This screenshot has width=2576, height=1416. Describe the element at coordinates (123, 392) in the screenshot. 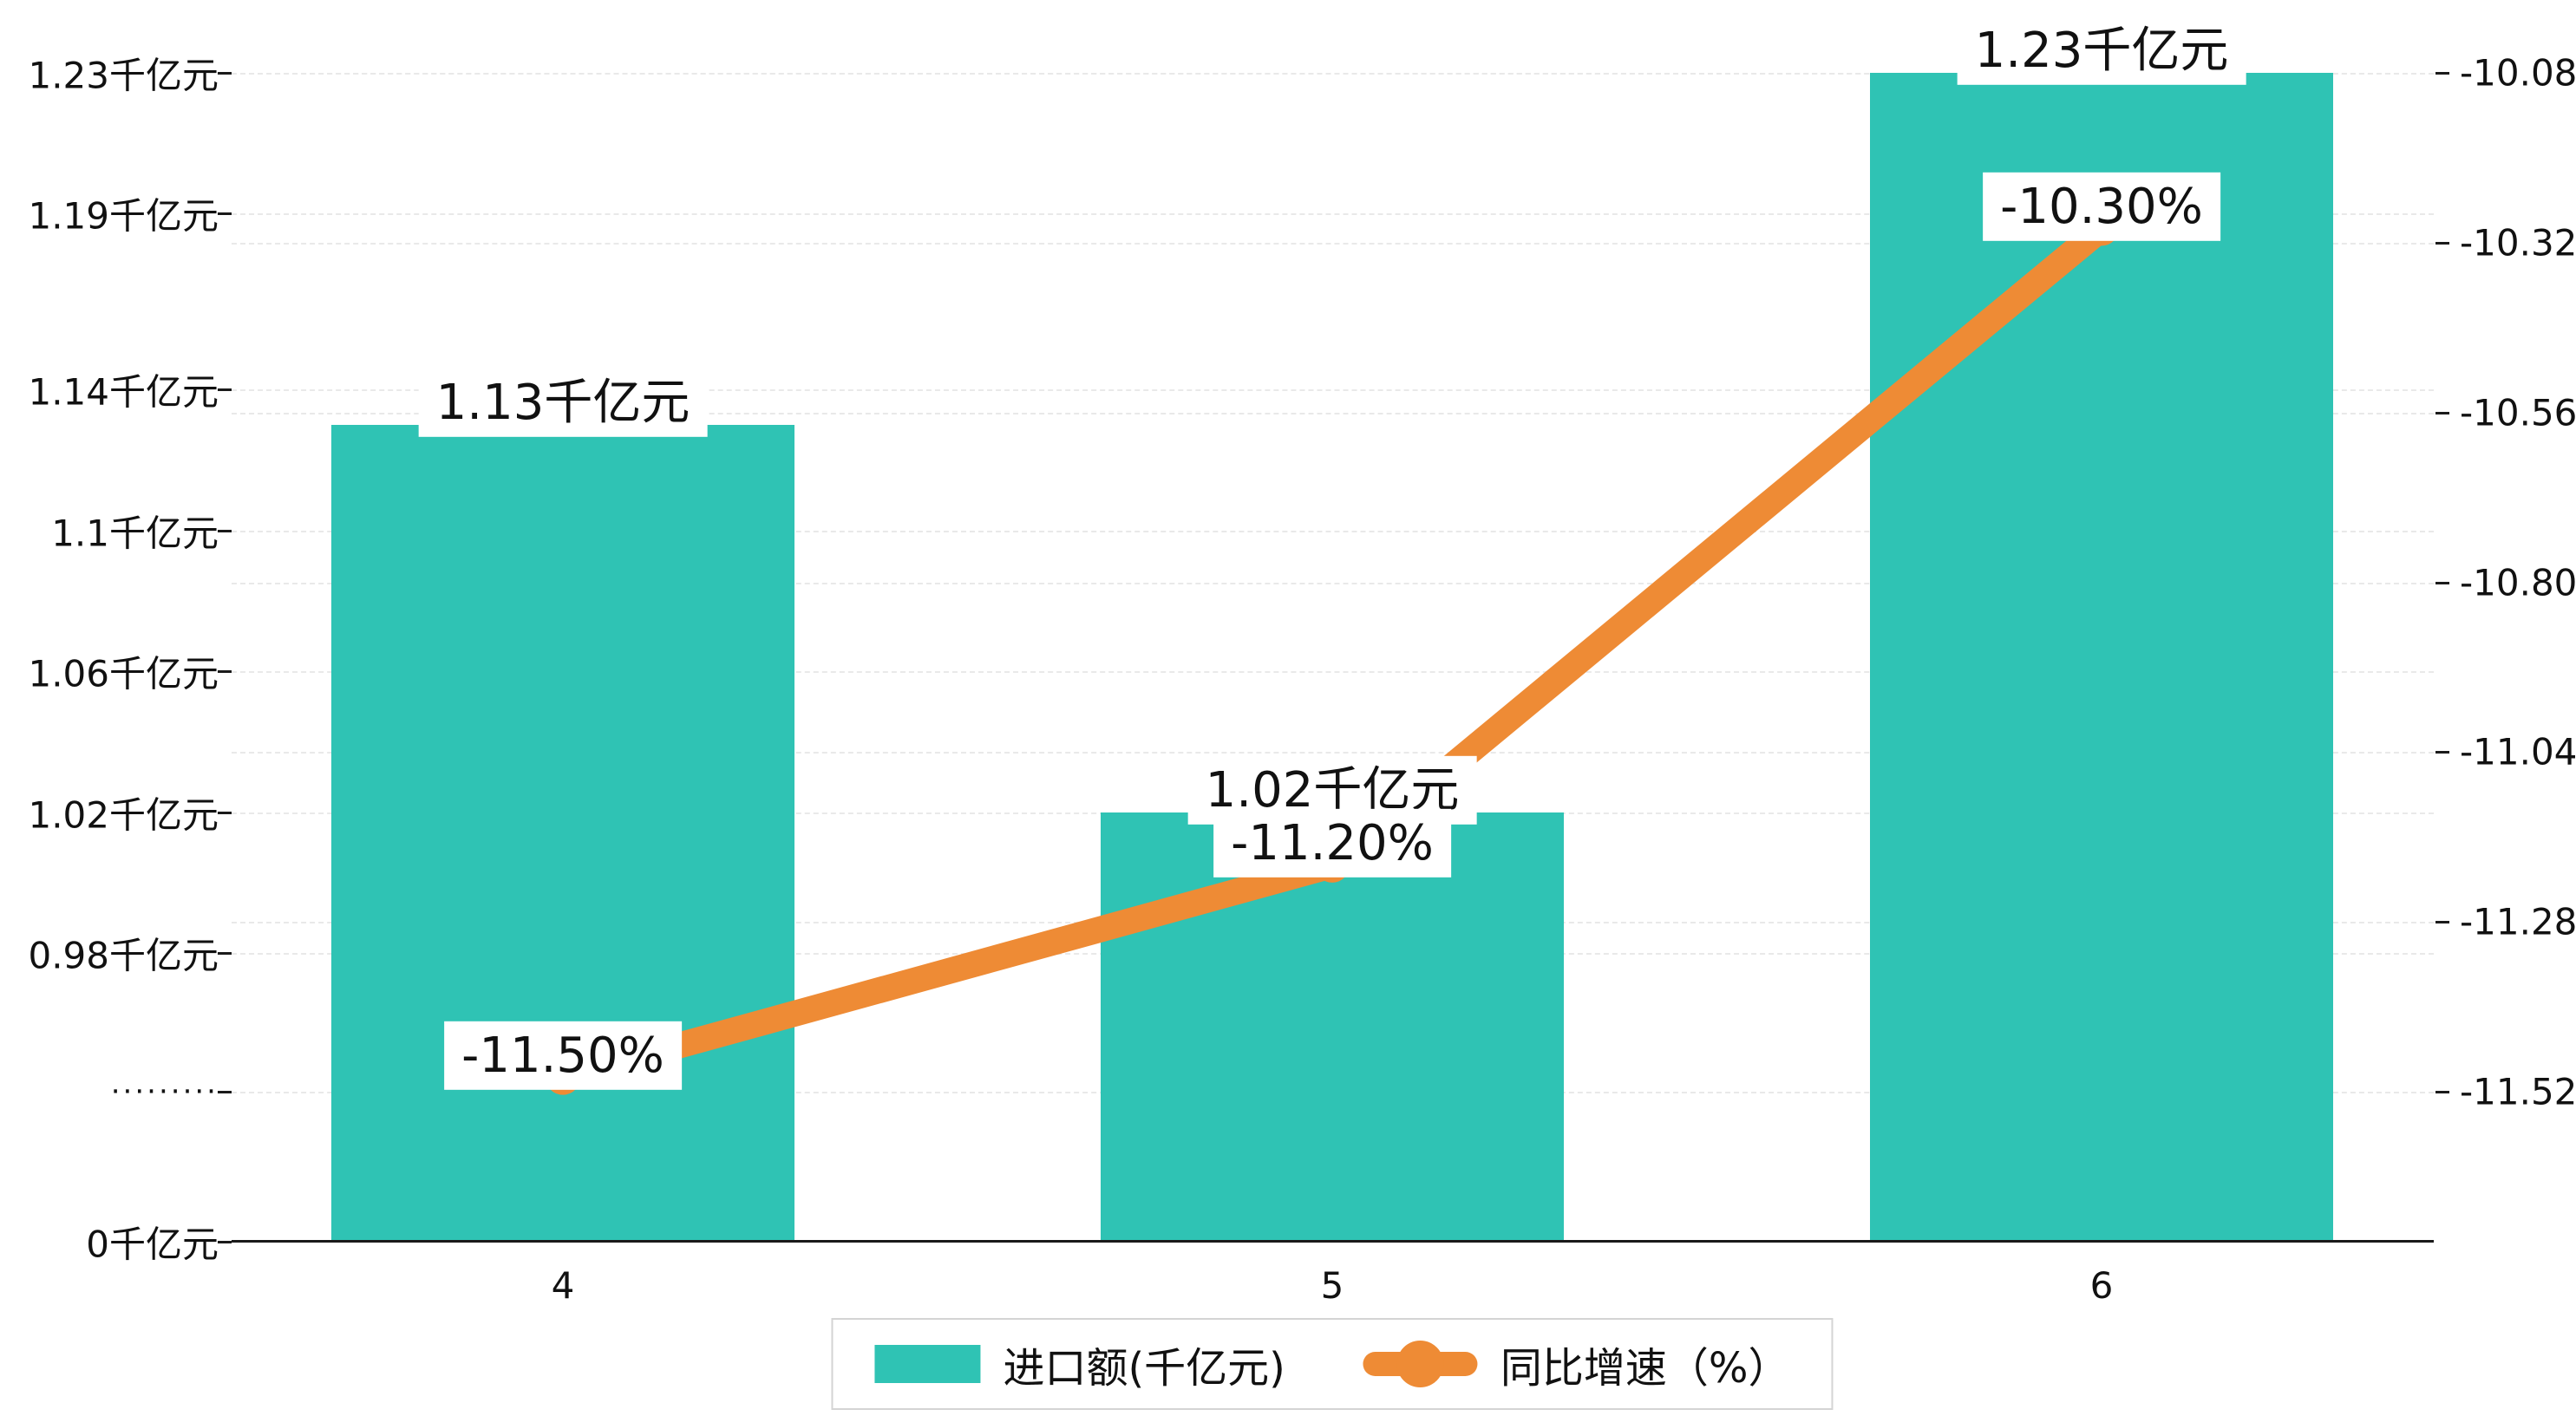

I see `left-axis-tick-label: 1.14千亿元` at that location.